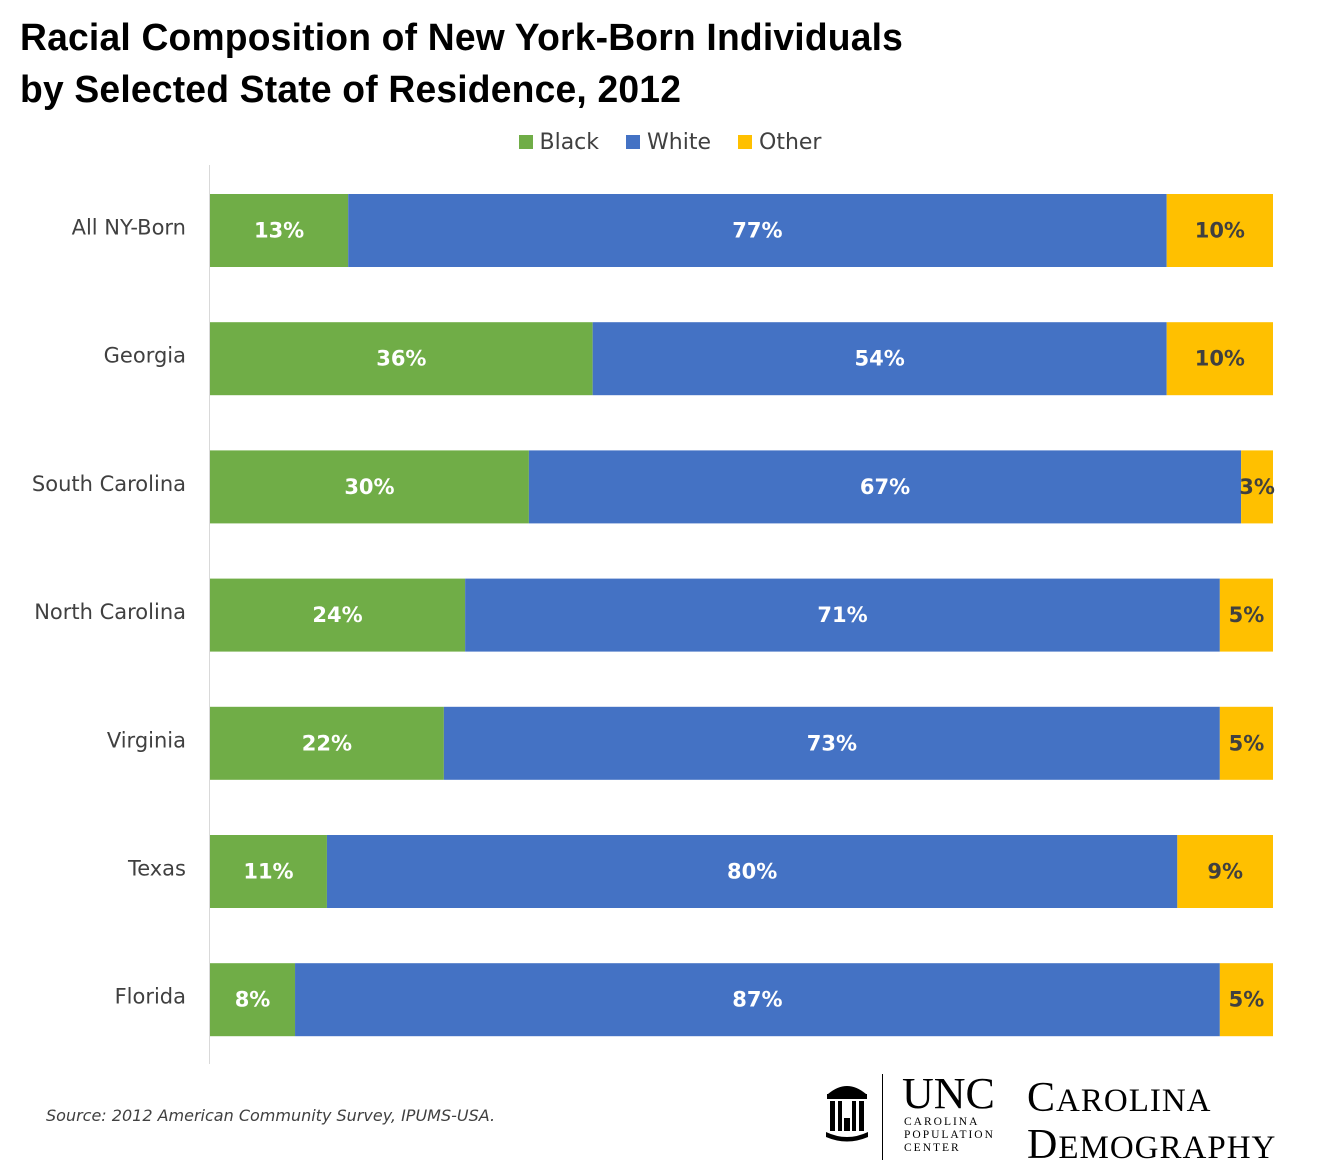 The image size is (1340, 1170). I want to click on data-label-white: 71%, so click(842, 615).